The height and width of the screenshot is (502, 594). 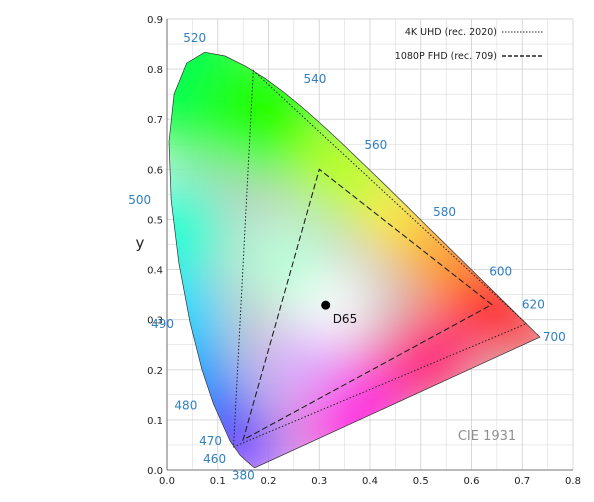 What do you see at coordinates (155, 371) in the screenshot?
I see `y-tick-label: 0.2` at bounding box center [155, 371].